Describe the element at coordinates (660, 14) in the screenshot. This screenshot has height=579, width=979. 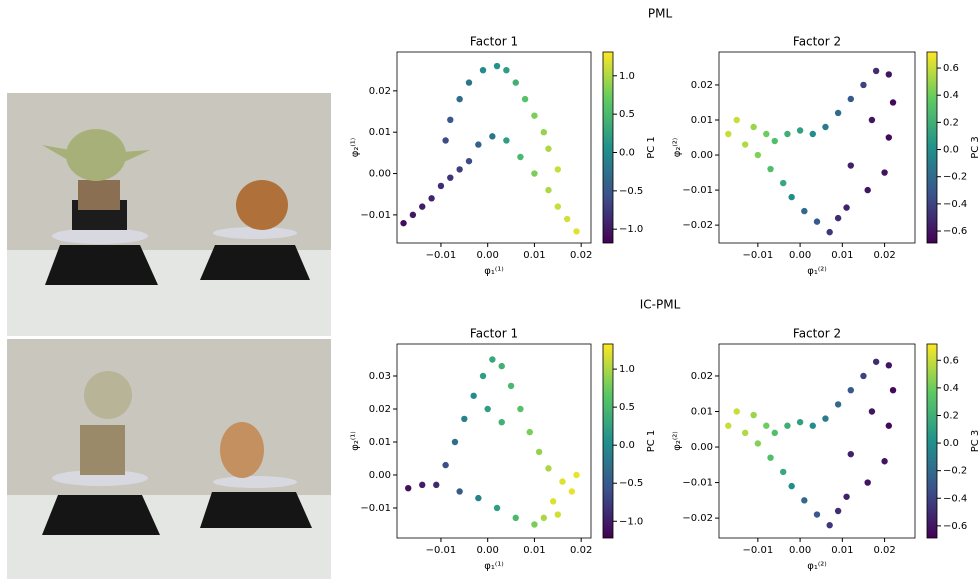
I see `row-title: PML` at that location.